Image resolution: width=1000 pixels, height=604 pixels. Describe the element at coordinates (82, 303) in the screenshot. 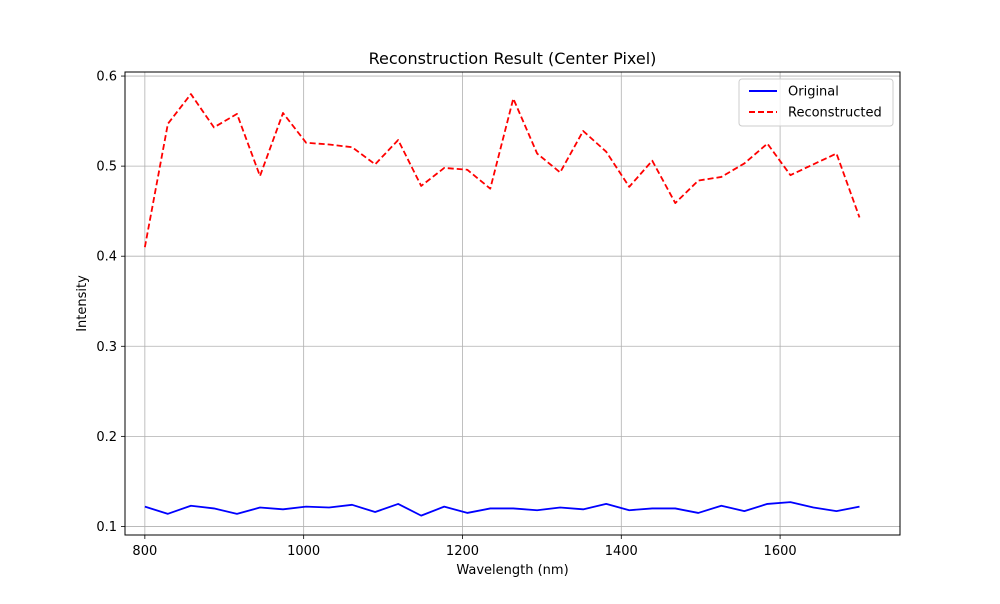

I see `y-axis-label: Intensity` at that location.